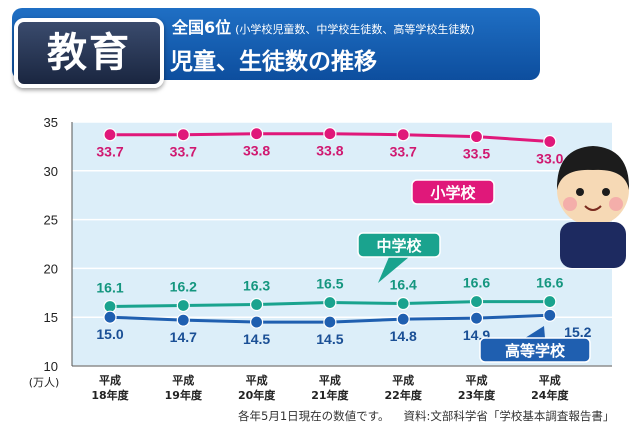 The height and width of the screenshot is (438, 640). What do you see at coordinates (51, 122) in the screenshot?
I see `y-tick-label: 35` at bounding box center [51, 122].